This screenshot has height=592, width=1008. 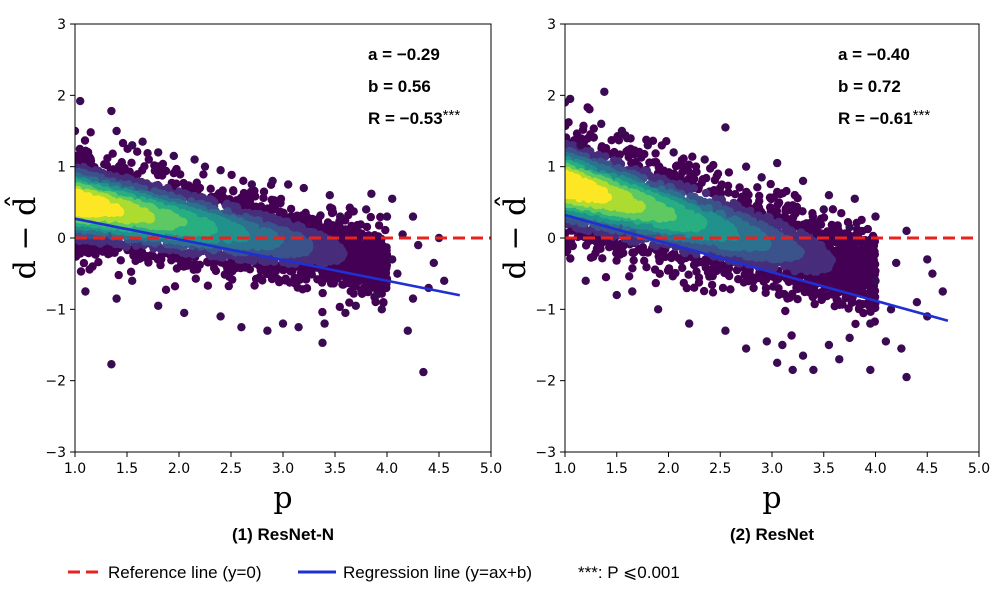 I want to click on stat-a: a = −0.29, so click(x=404, y=54).